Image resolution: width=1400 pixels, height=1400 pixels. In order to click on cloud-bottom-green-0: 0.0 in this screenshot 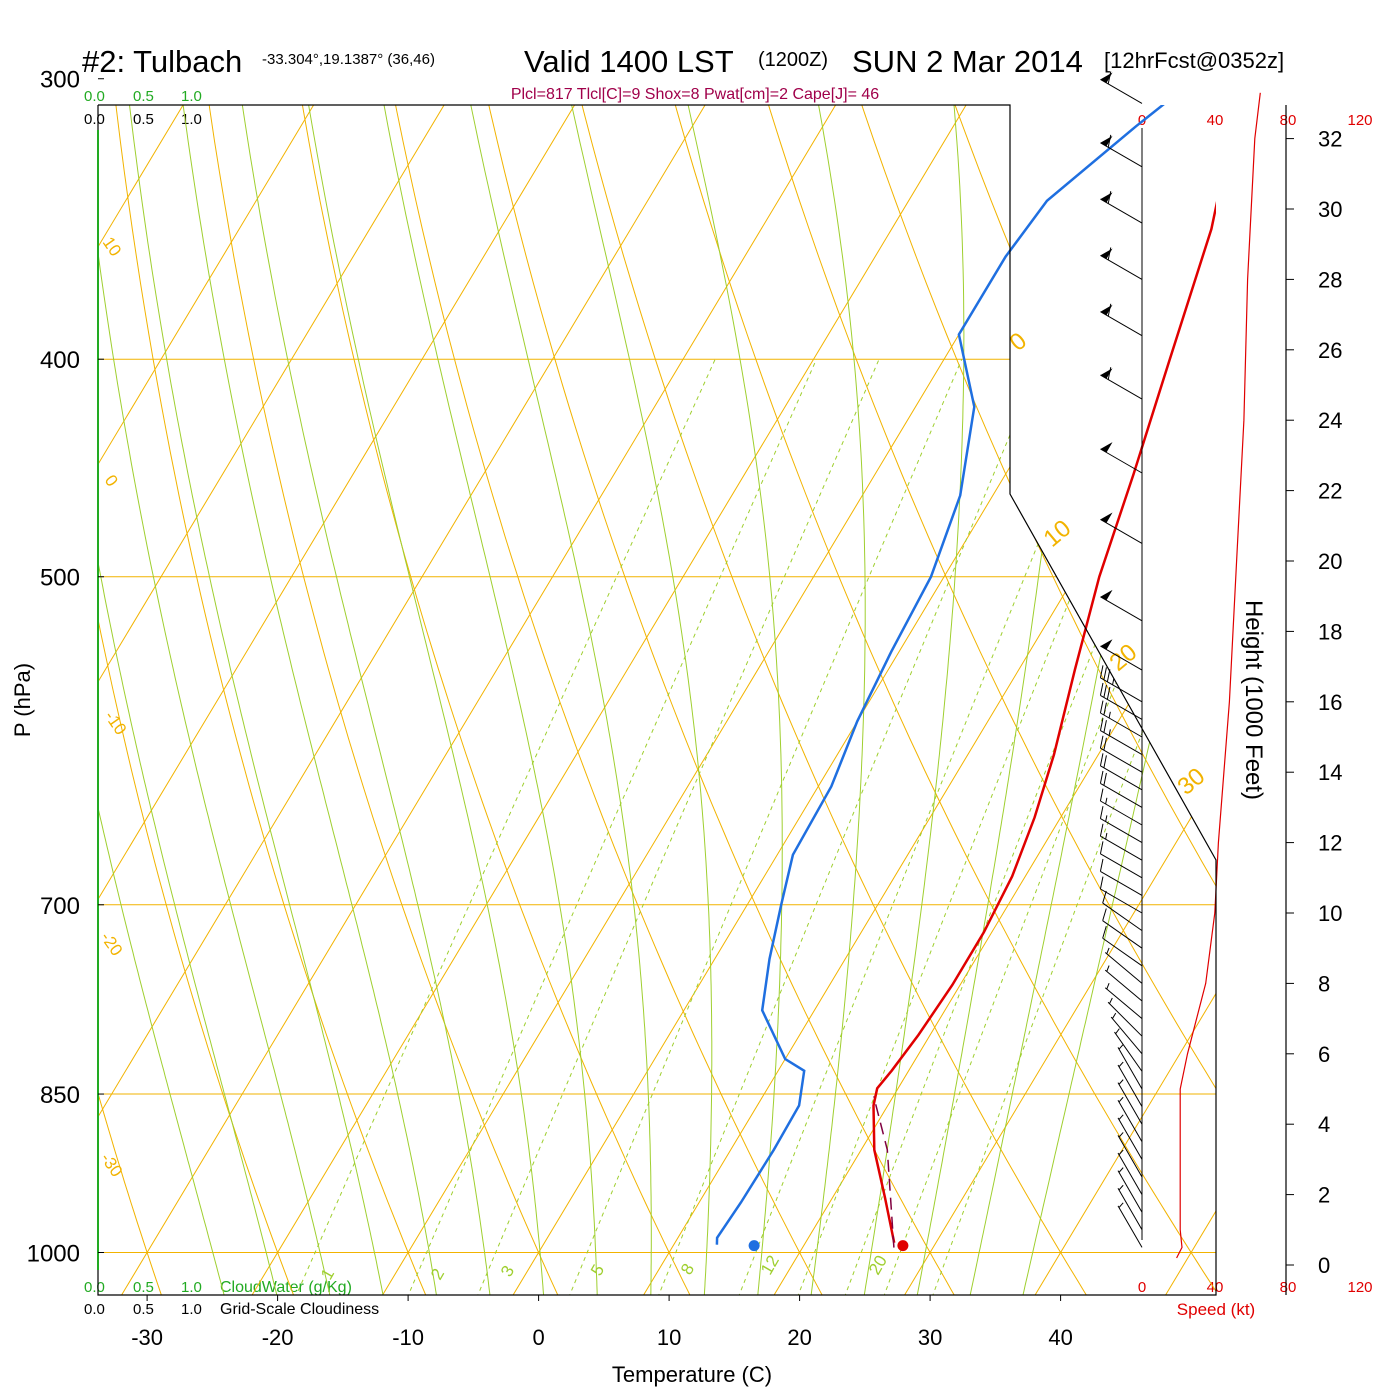, I will do `click(94, 1287)`.